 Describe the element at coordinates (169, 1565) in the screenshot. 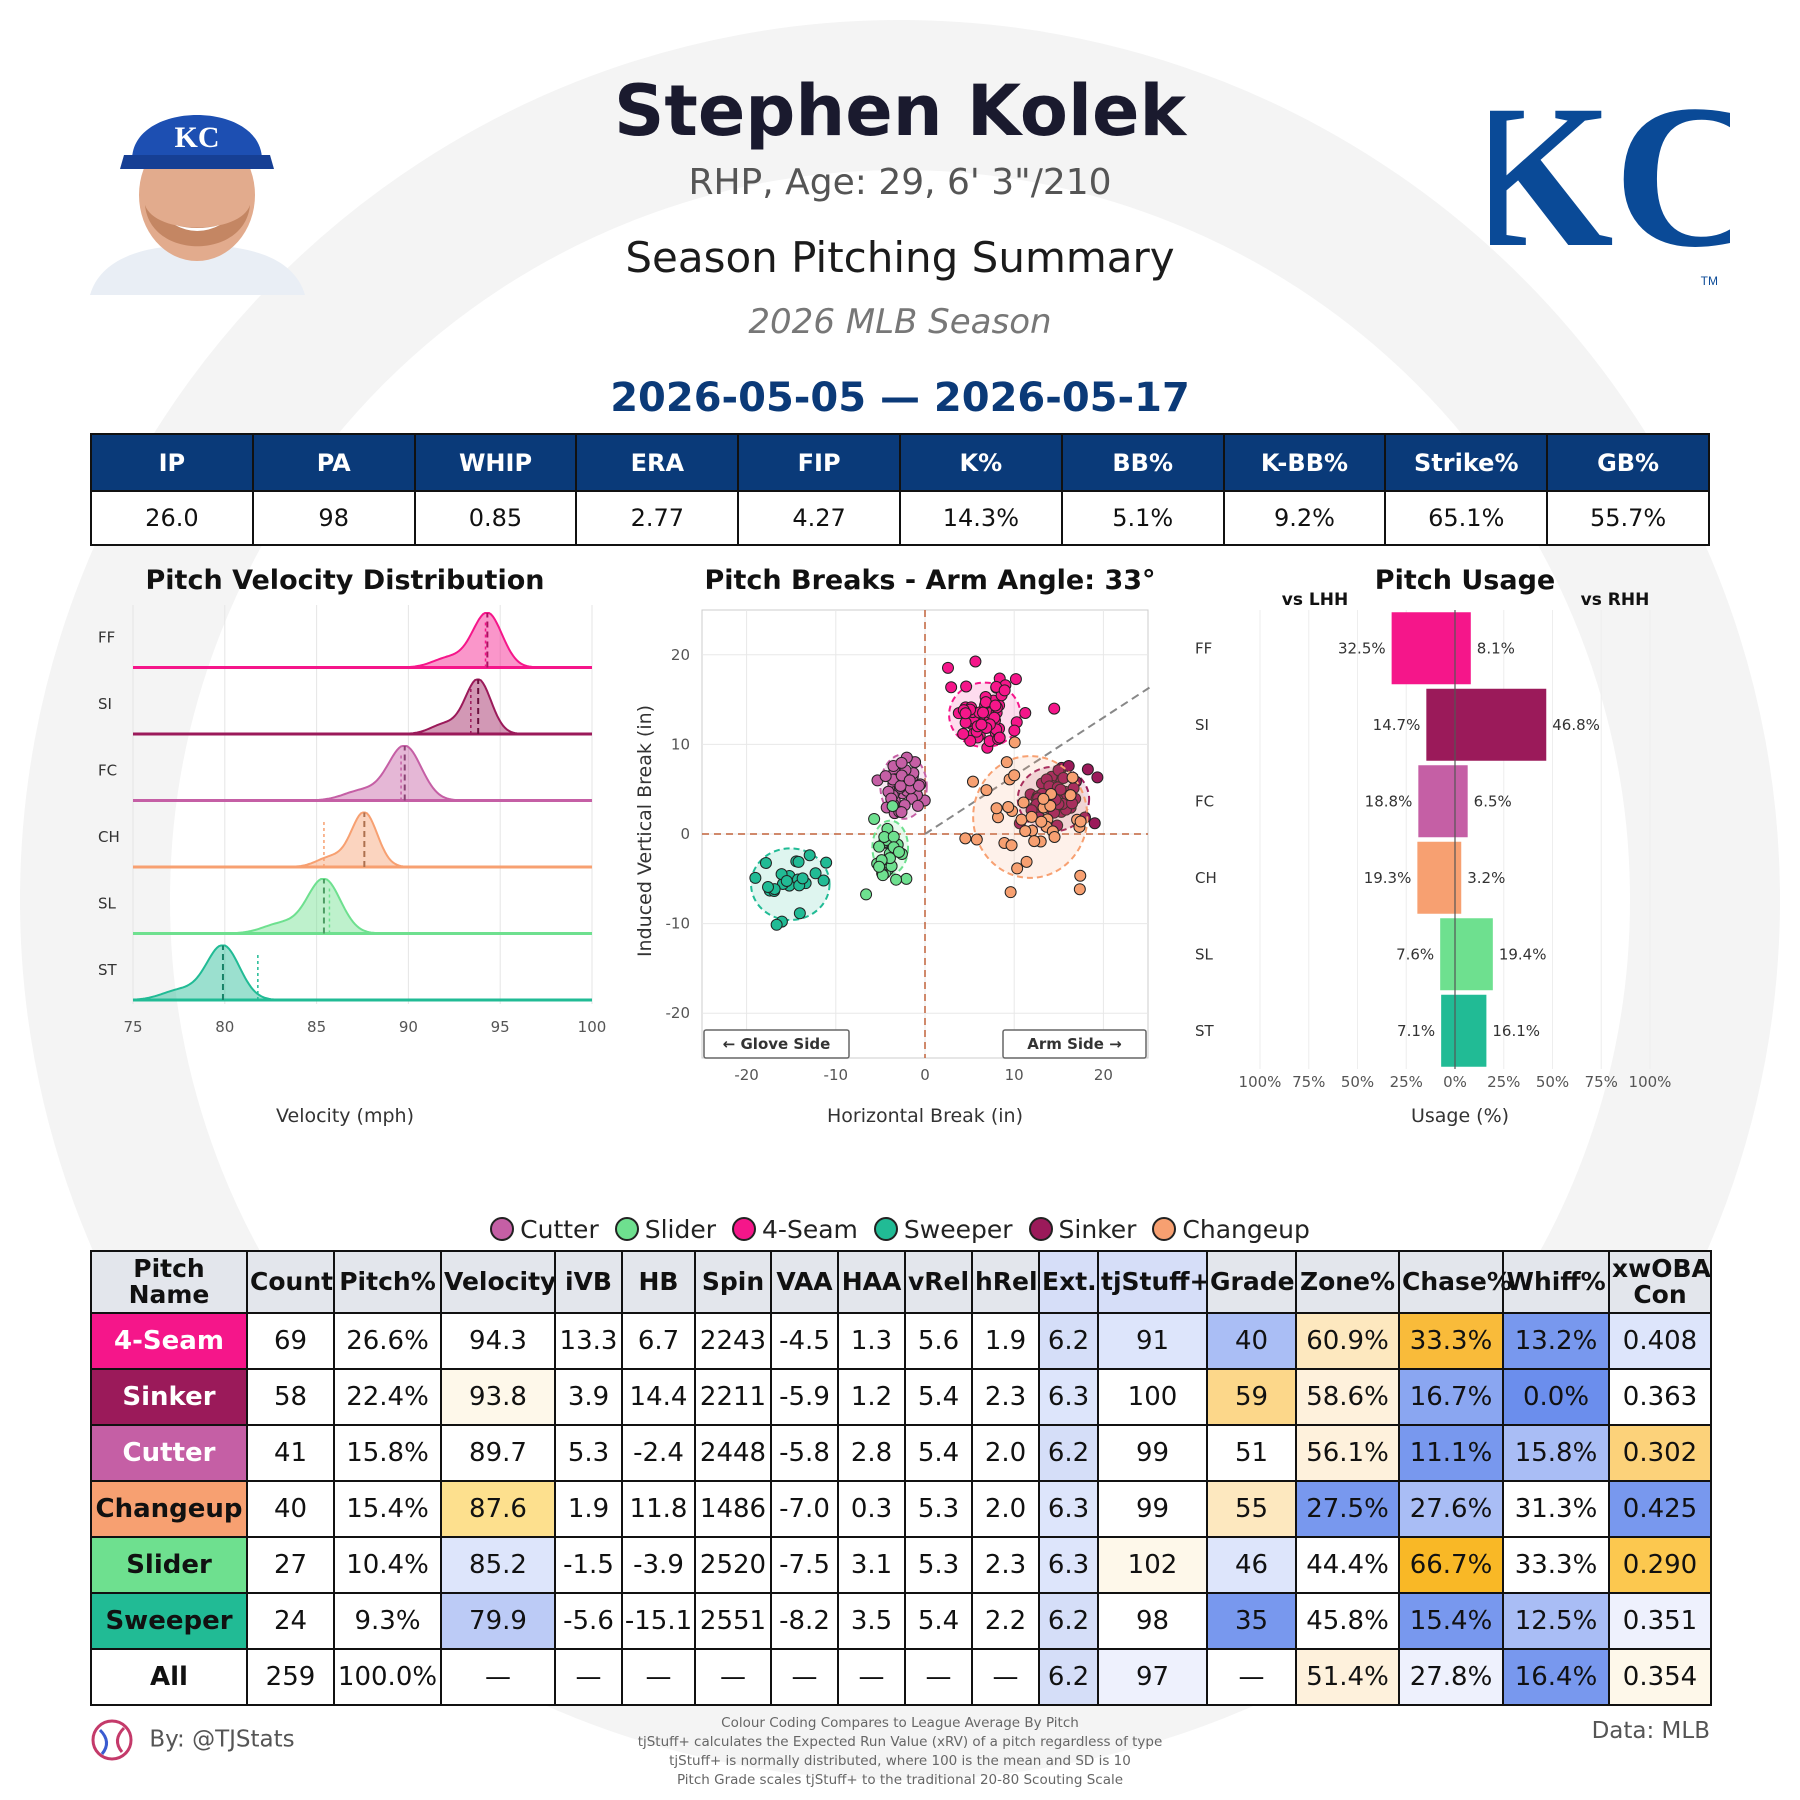

I see `pitch-name-cell: Slider` at that location.